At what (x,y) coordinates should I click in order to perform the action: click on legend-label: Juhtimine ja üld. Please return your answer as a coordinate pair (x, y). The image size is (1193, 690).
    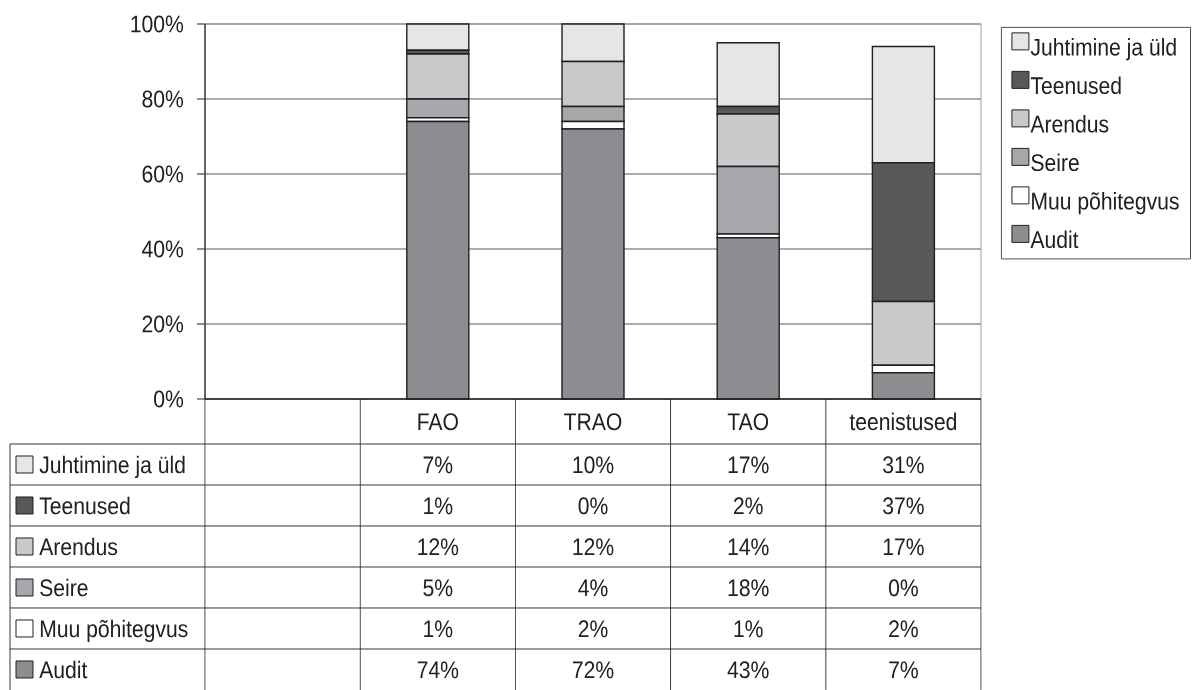
    Looking at the image, I should click on (1103, 49).